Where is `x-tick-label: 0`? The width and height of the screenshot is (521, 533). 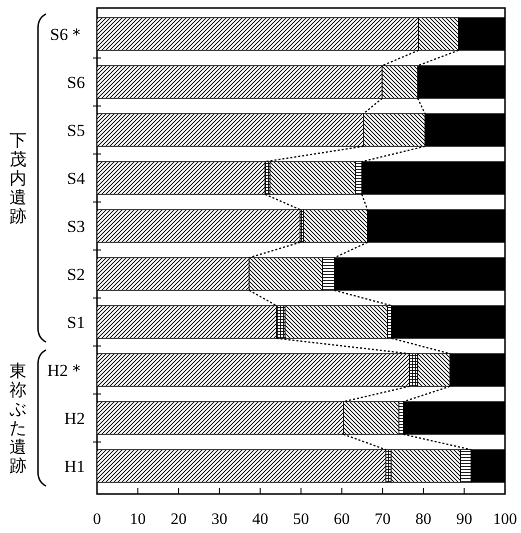
x-tick-label: 0 is located at coordinates (97, 519).